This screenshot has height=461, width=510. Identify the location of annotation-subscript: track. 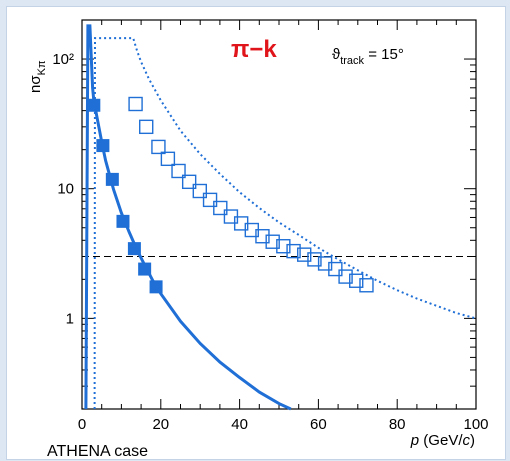
(352, 61).